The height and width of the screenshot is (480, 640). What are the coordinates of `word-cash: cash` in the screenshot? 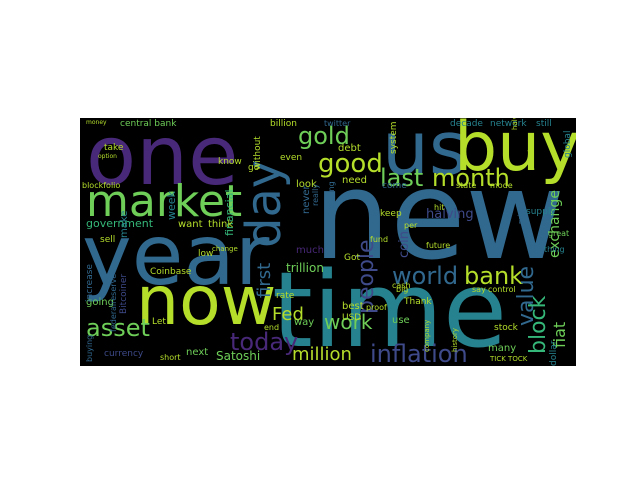 It's located at (401, 285).